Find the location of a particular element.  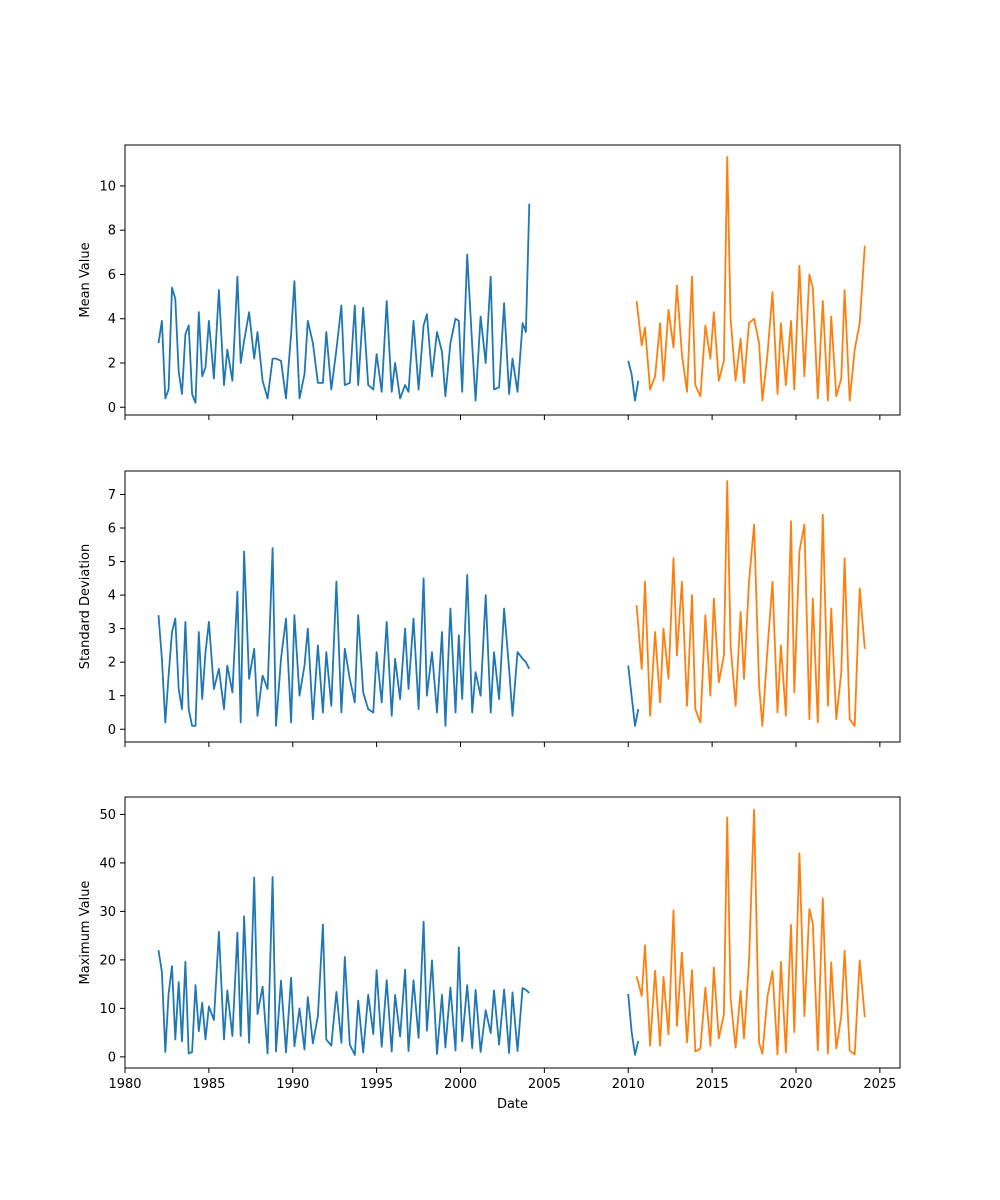

x-tick-label: 1985 is located at coordinates (208, 1084).